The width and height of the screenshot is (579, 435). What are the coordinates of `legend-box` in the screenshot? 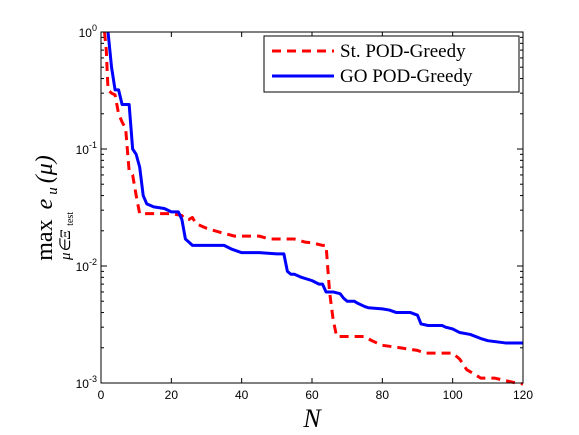 It's located at (391, 64).